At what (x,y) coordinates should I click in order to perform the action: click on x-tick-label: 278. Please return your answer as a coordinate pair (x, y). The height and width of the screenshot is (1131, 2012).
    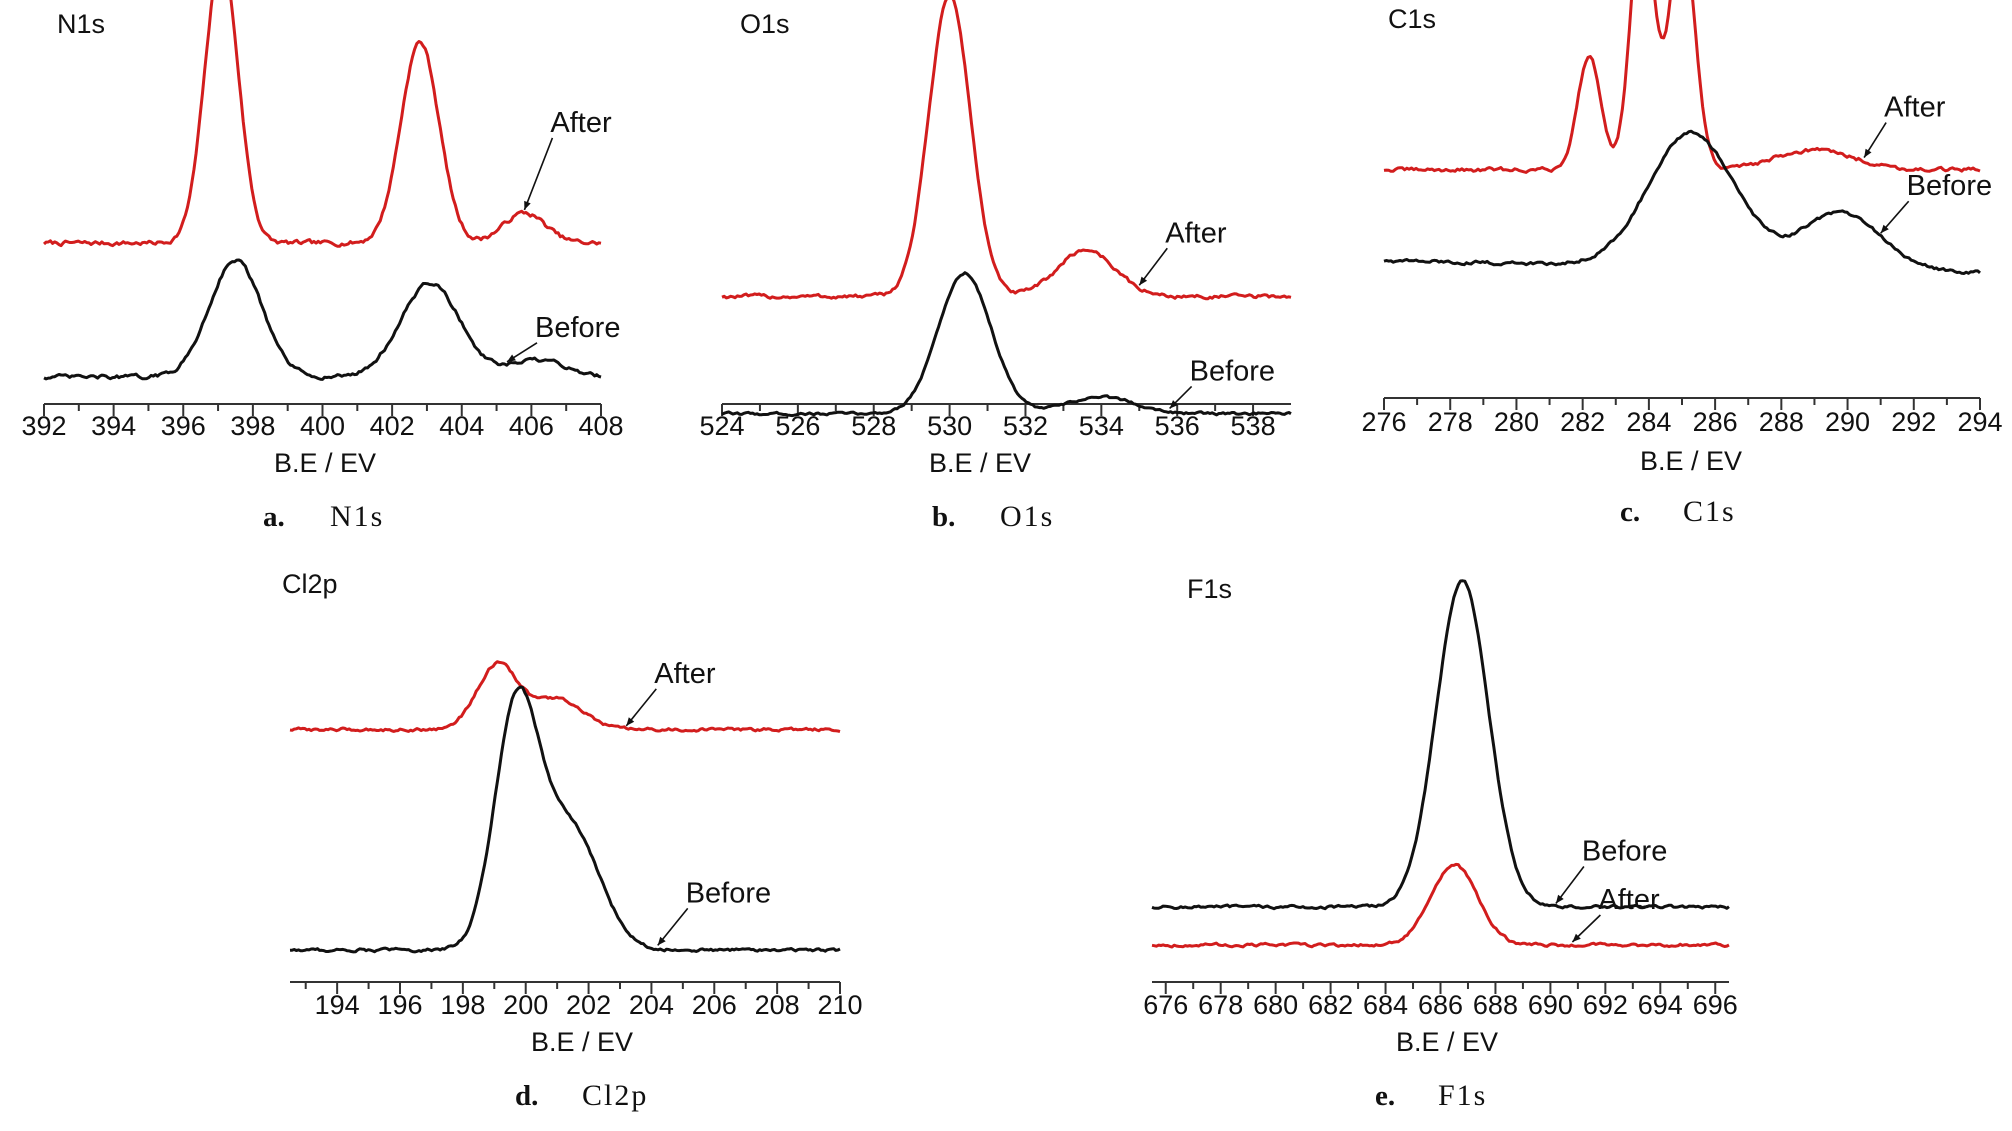
    Looking at the image, I should click on (1450, 422).